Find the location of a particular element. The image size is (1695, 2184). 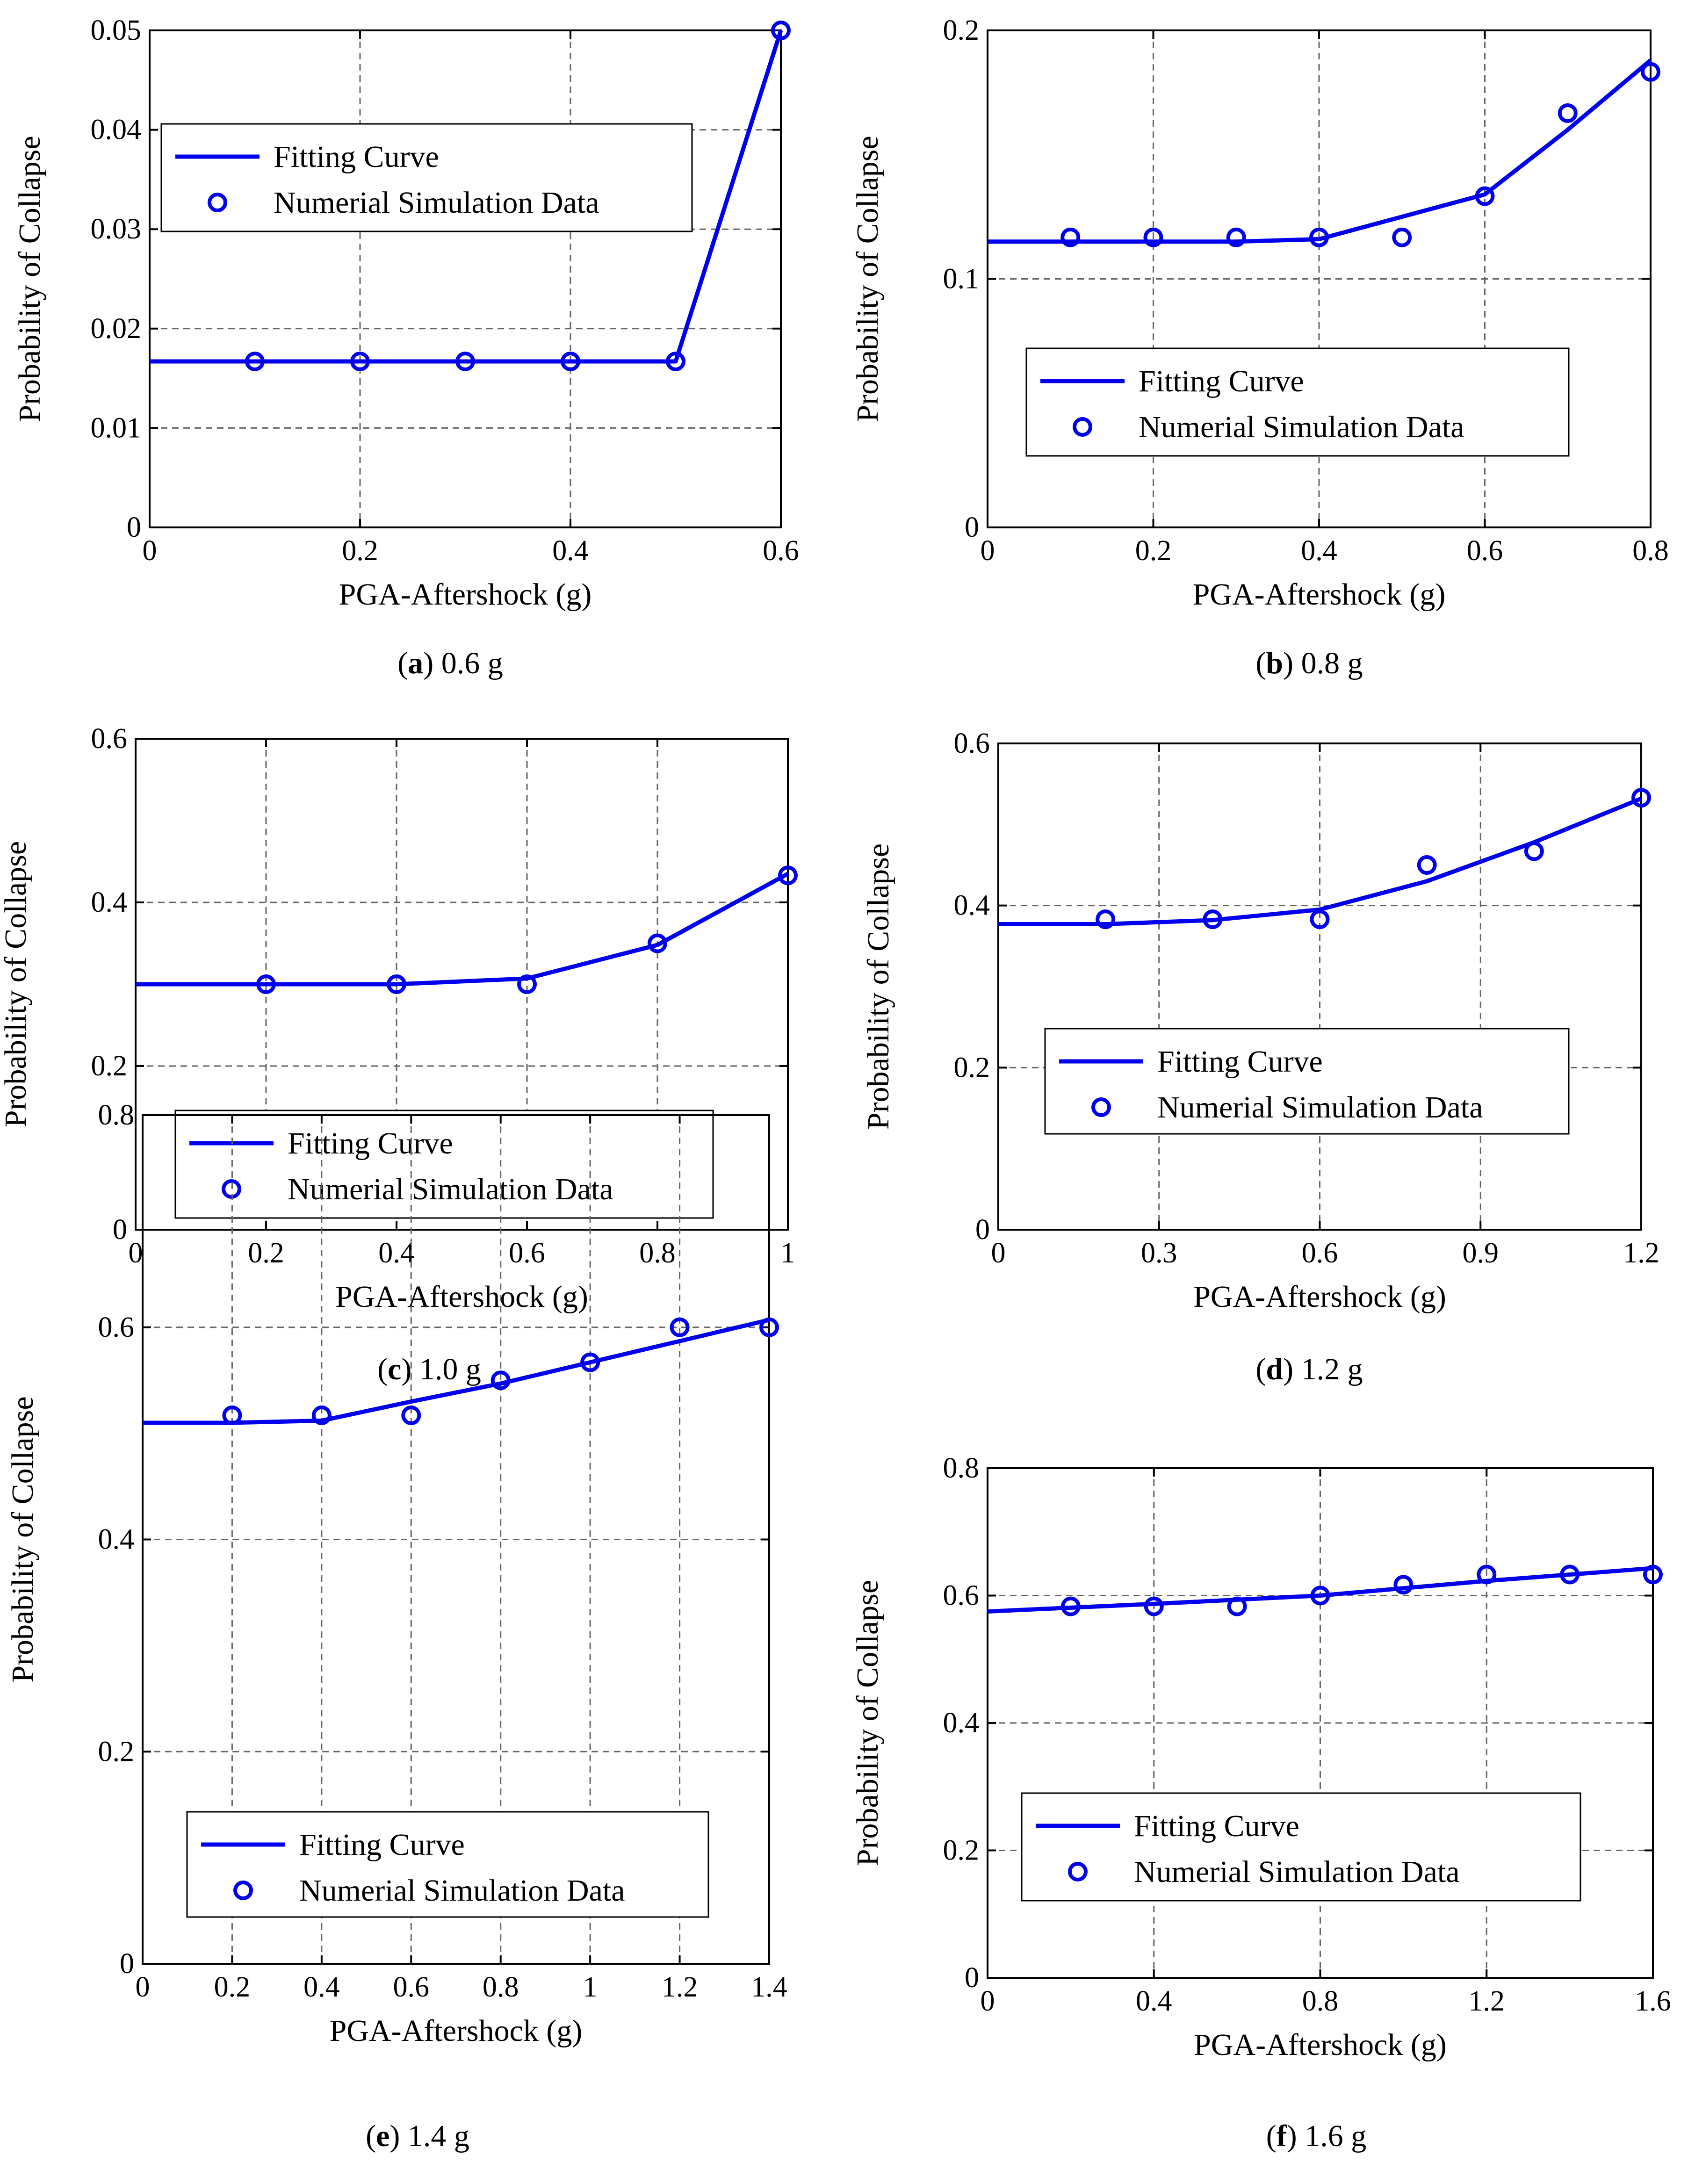

legend: Fitting Curve Numerial Simulation Data is located at coordinates (444, 1164).